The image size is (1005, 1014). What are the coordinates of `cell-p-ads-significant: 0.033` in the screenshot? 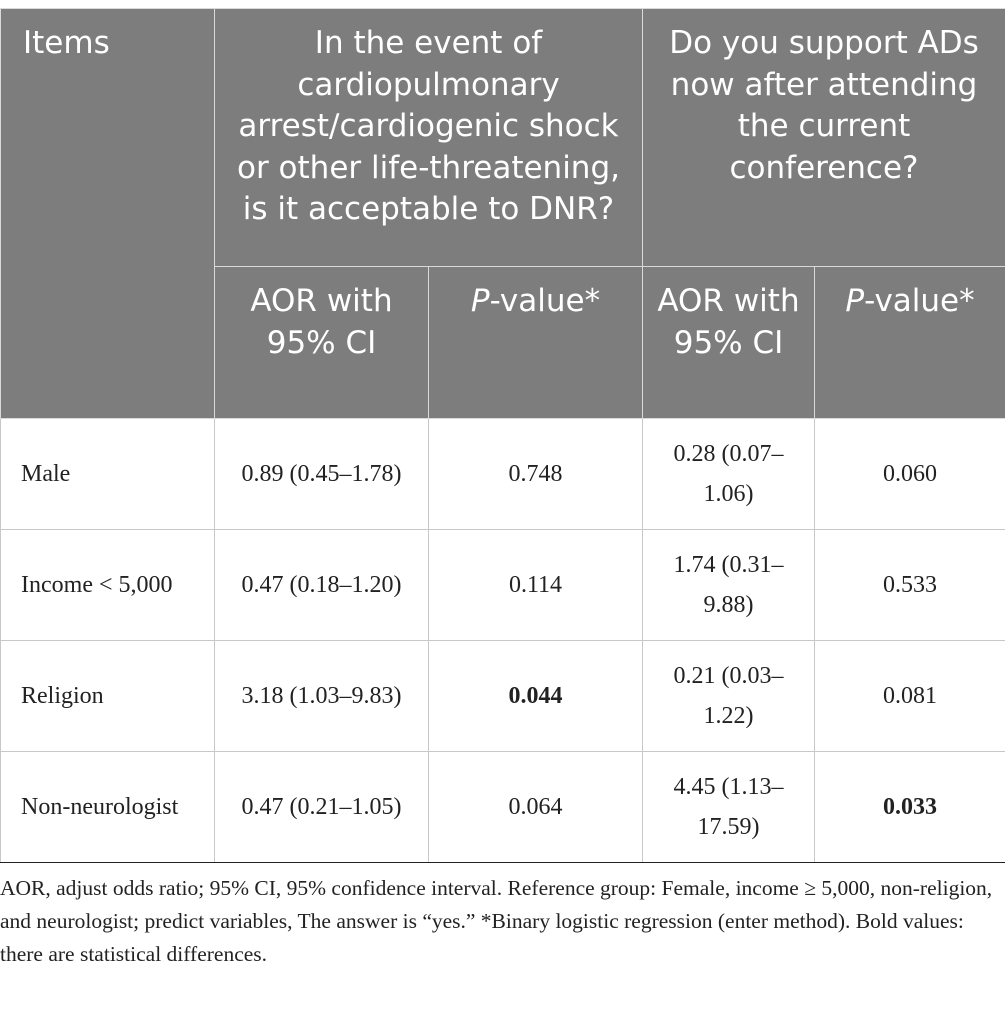 It's located at (909, 807).